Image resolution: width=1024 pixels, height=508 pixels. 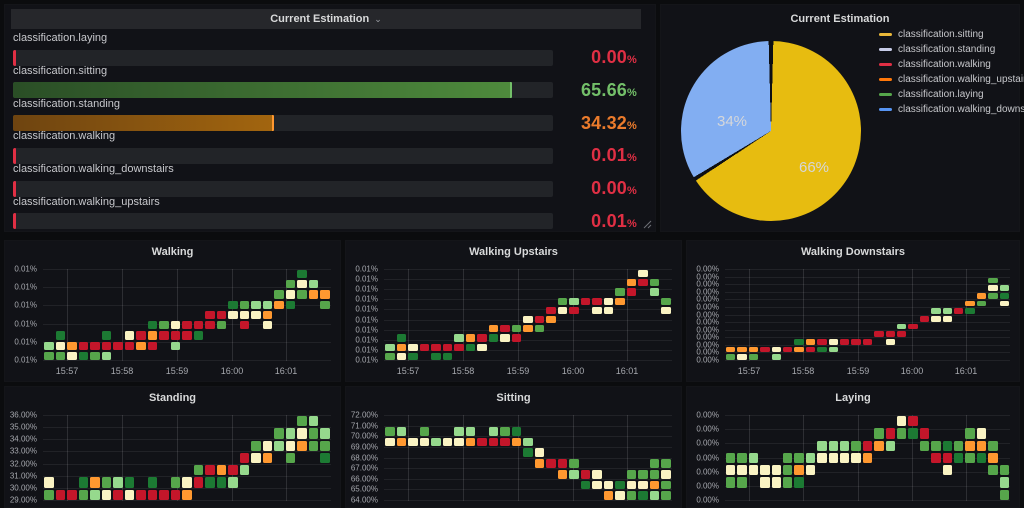 What do you see at coordinates (771, 131) in the screenshot?
I see `pie-chart: 66% 34%` at bounding box center [771, 131].